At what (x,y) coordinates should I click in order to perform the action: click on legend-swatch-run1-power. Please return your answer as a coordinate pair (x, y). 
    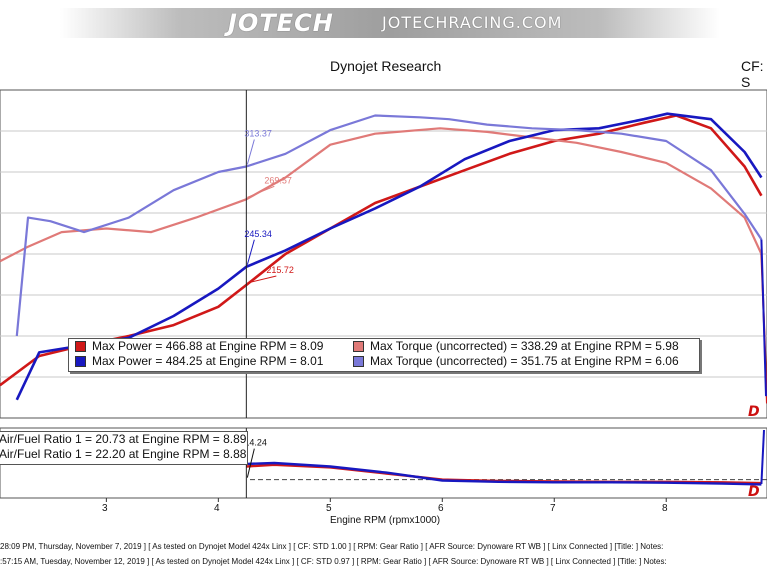
    Looking at the image, I should click on (80, 347).